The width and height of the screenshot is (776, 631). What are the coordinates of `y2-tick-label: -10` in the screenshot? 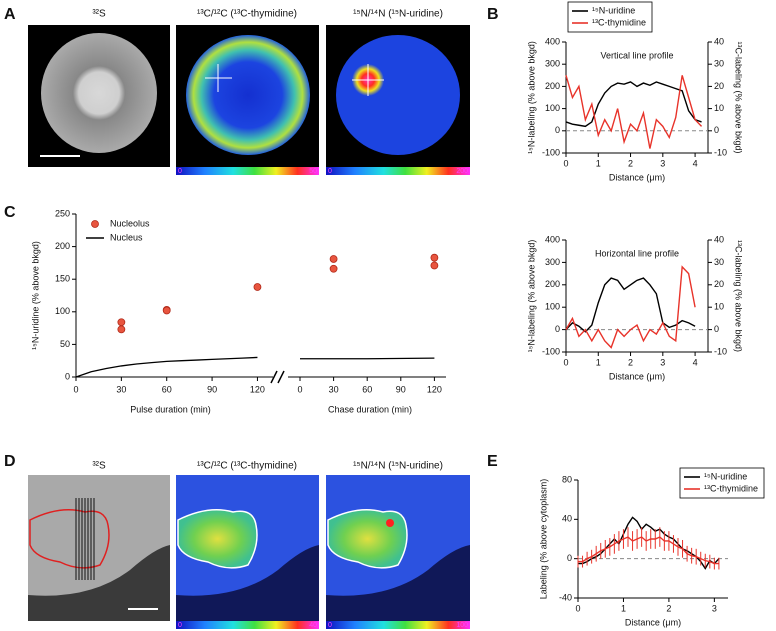 It's located at (720, 351).